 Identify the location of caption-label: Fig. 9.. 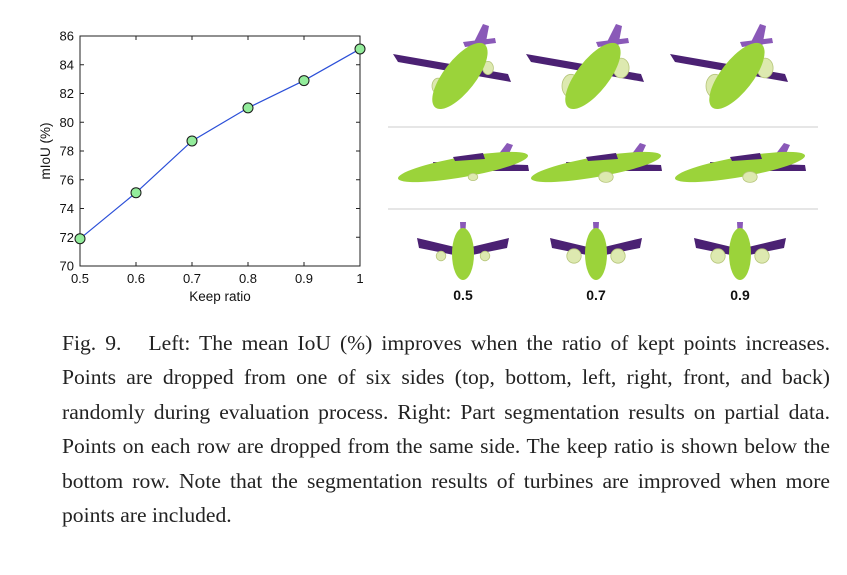
(92, 343).